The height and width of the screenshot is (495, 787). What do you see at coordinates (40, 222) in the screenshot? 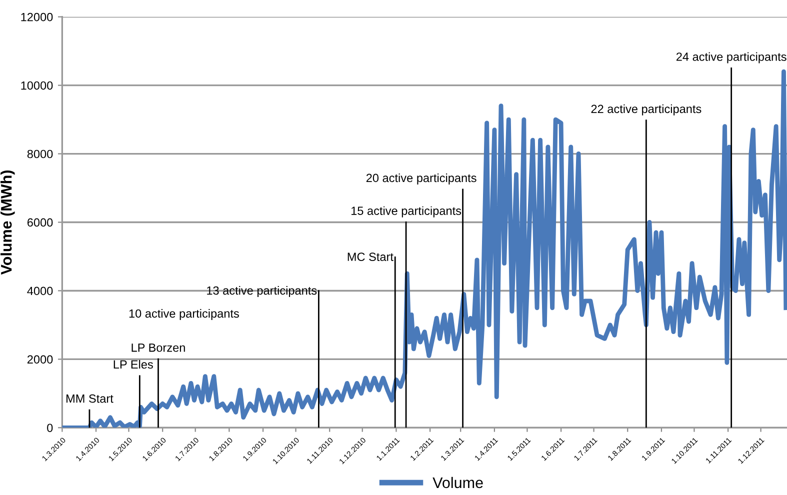
I see `y-tick-label: 6000` at bounding box center [40, 222].